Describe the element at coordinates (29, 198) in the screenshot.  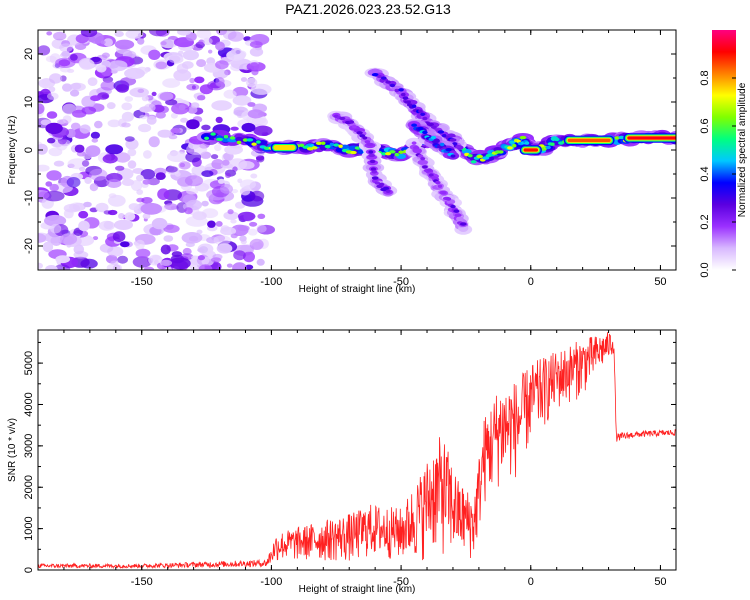
I see `y-tick-label: -10` at that location.